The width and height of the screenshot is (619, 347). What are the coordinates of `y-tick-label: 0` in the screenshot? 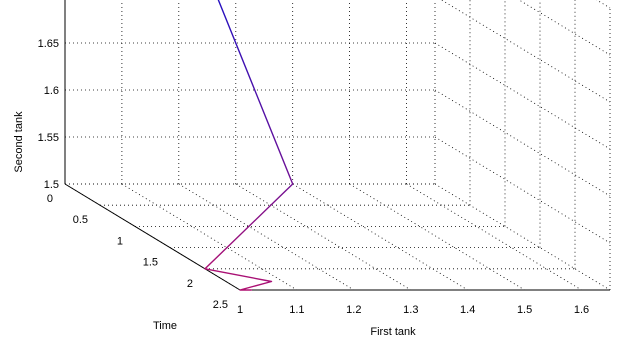 It's located at (50, 199).